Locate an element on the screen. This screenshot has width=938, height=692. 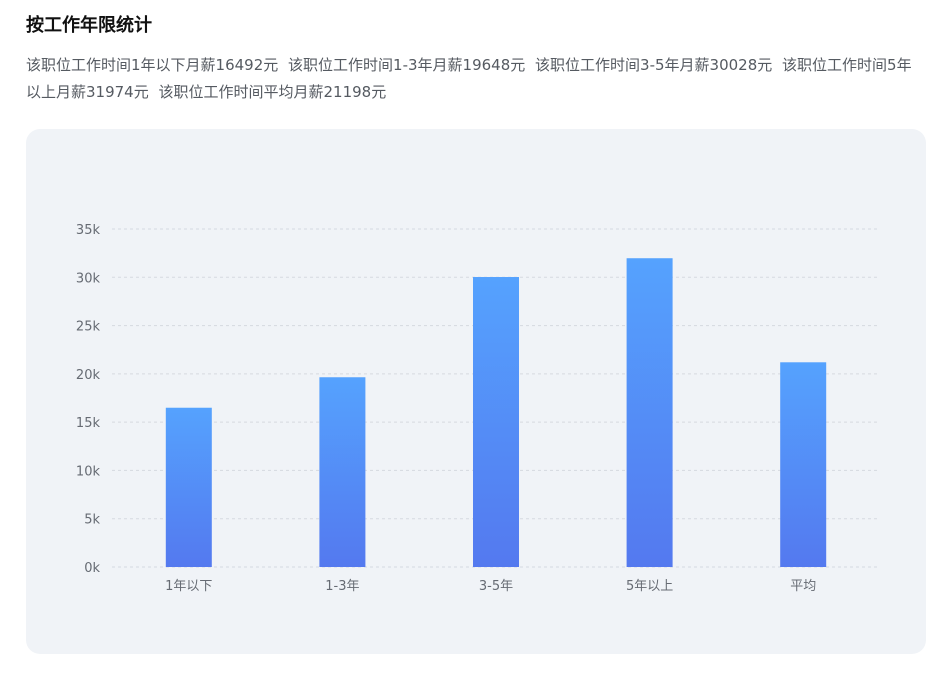
x-tick-label: 1-3年 is located at coordinates (342, 586).